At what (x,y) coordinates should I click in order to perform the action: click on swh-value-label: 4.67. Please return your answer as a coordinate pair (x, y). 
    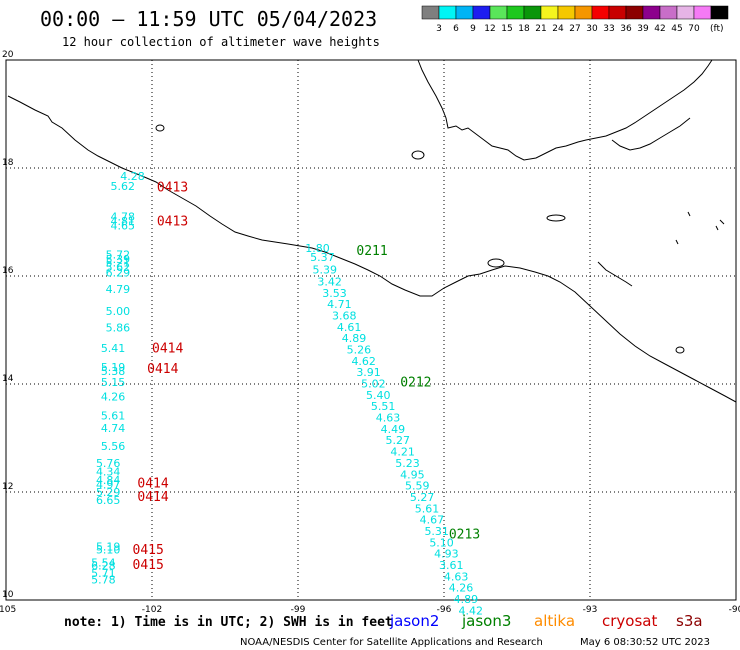
    Looking at the image, I should click on (432, 520).